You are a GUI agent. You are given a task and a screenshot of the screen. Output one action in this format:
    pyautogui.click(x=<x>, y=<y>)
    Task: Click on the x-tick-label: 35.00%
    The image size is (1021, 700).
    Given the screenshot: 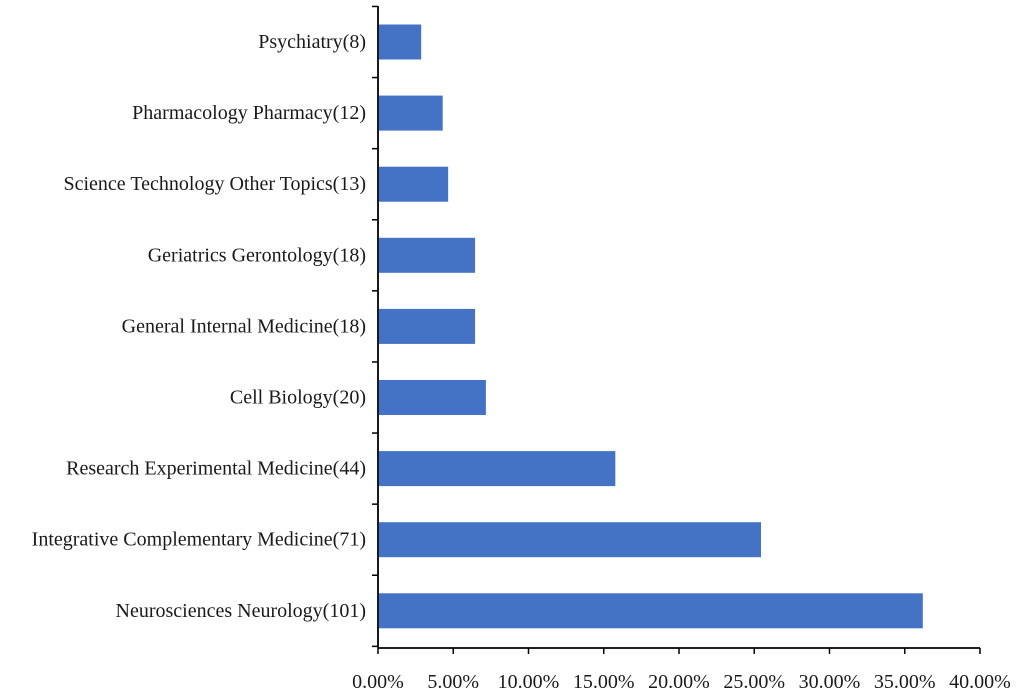 What is the action you would take?
    pyautogui.click(x=905, y=682)
    